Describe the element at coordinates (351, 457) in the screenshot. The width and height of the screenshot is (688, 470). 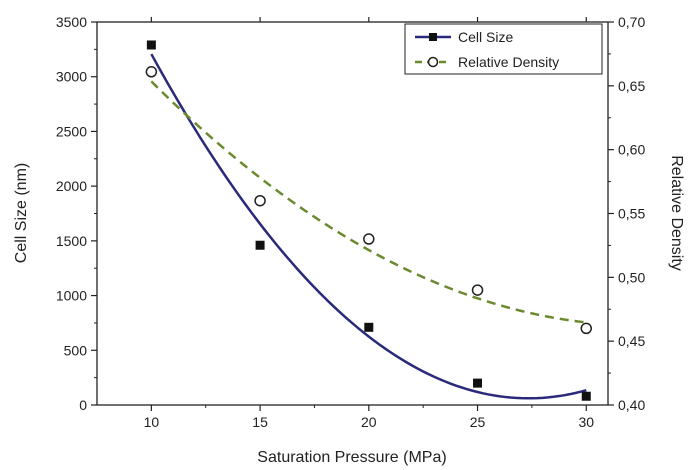
I see `x-axis-title: Saturation Pressure (MPa)` at that location.